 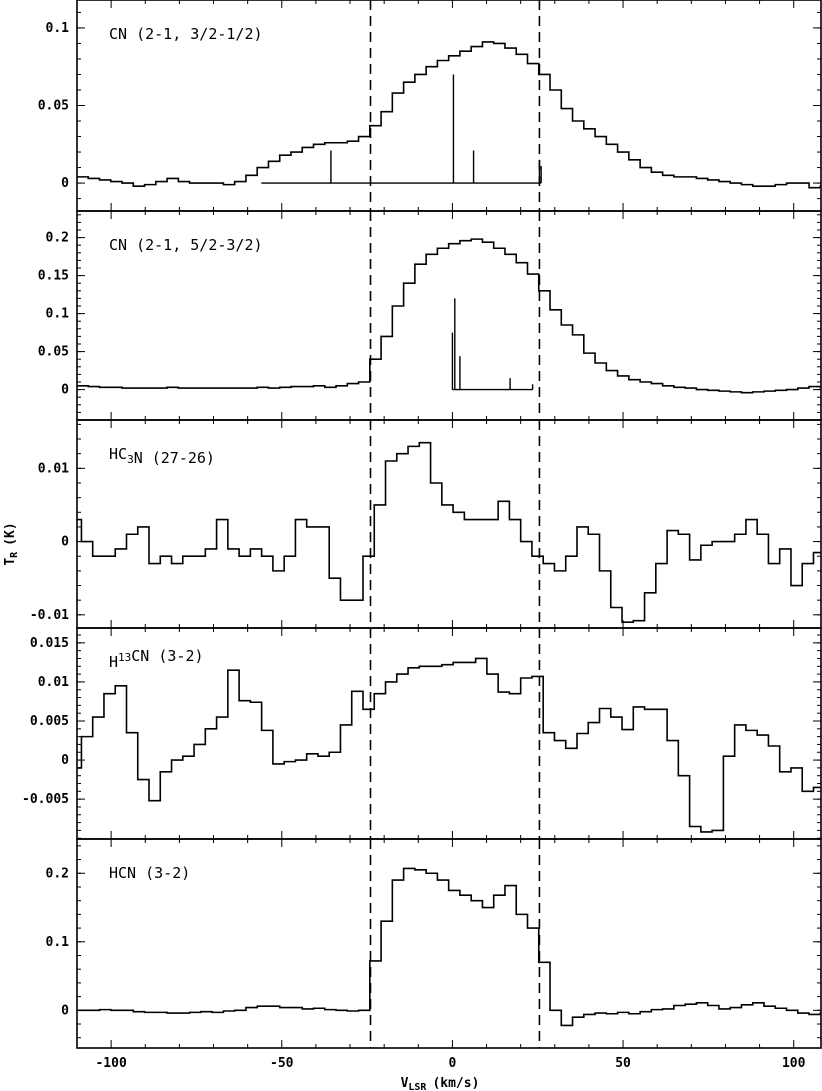 I want to click on x-axis-title: VLSR (km/s), so click(x=440, y=1083).